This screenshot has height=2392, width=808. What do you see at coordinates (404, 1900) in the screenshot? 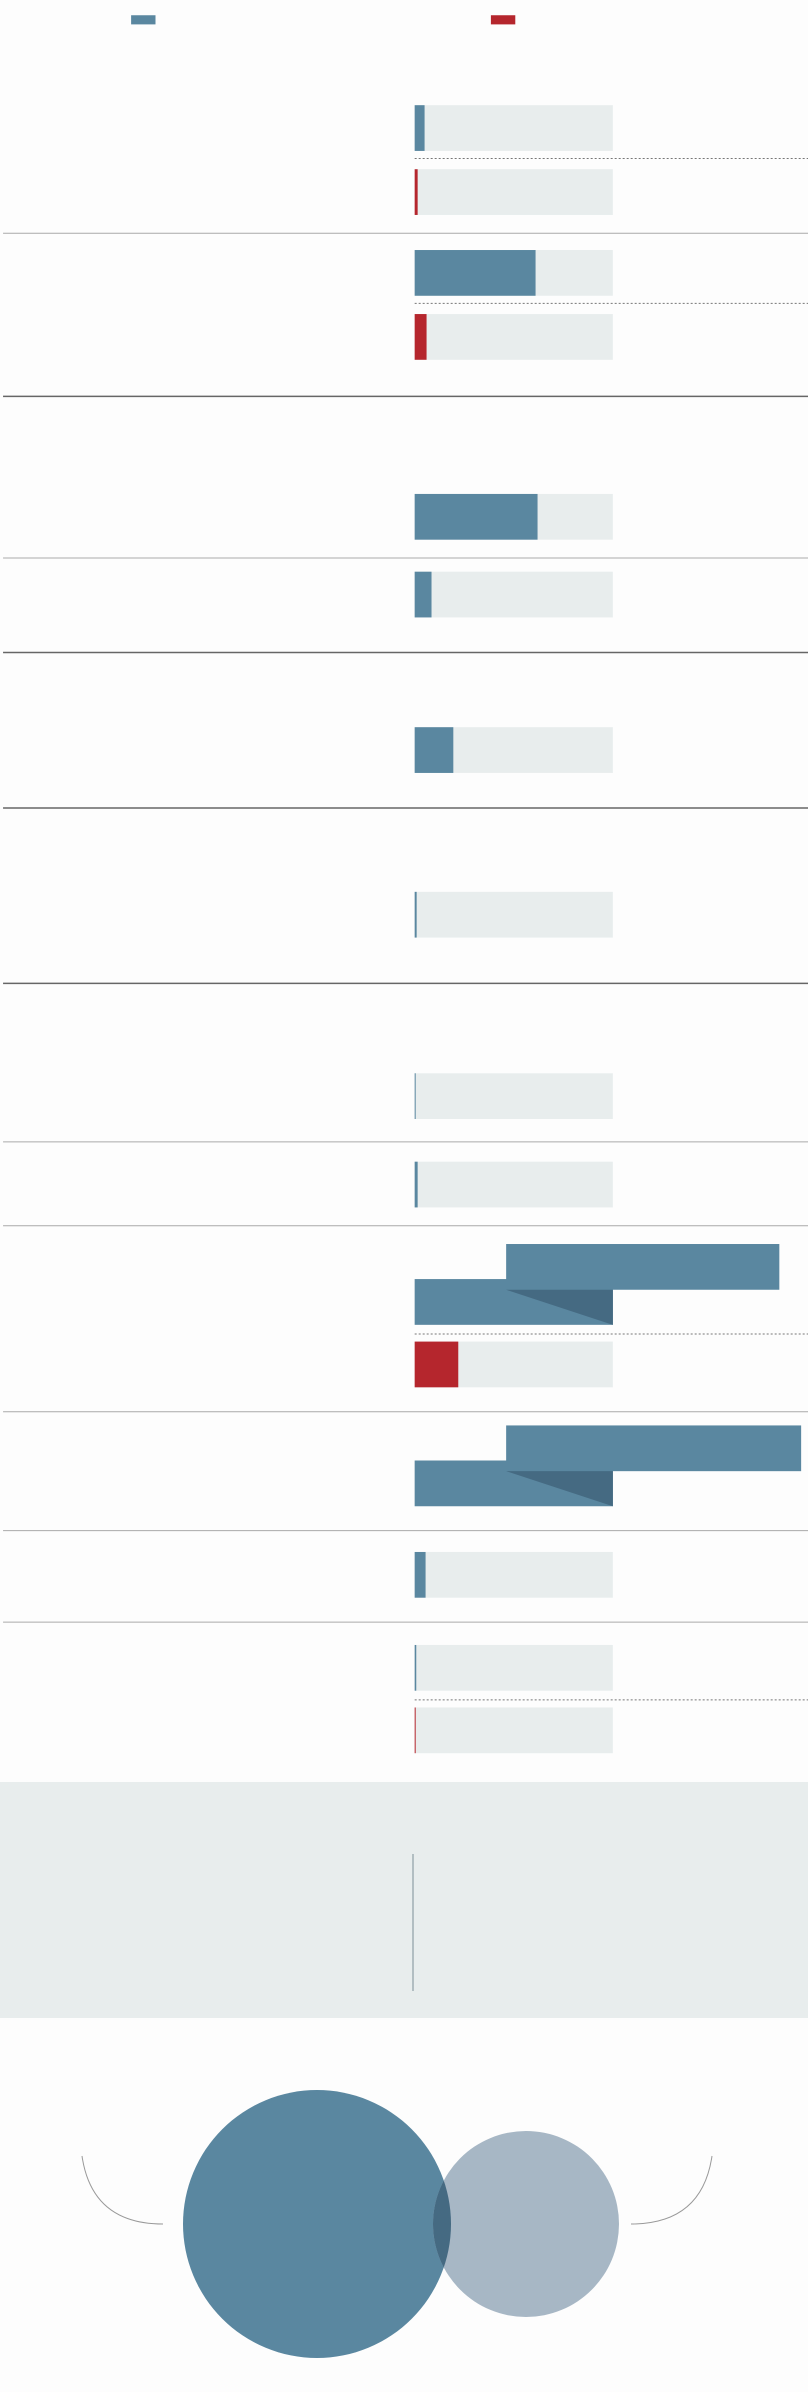
I see `summary-panel` at bounding box center [404, 1900].